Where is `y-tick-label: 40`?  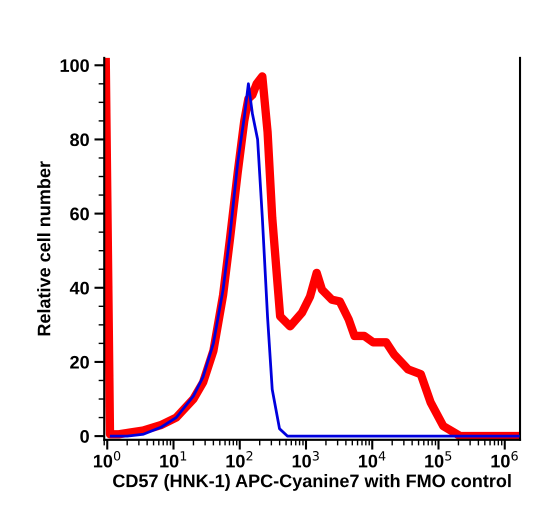
y-tick-label: 40 is located at coordinates (79, 288).